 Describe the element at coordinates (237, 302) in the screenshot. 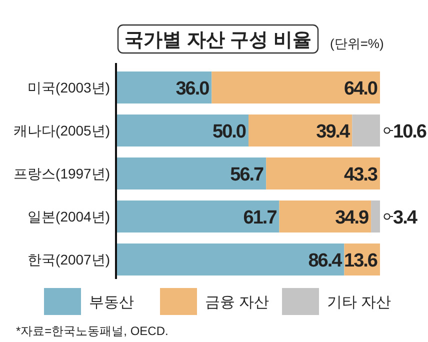

I see `legend-label: 금융 자산` at that location.